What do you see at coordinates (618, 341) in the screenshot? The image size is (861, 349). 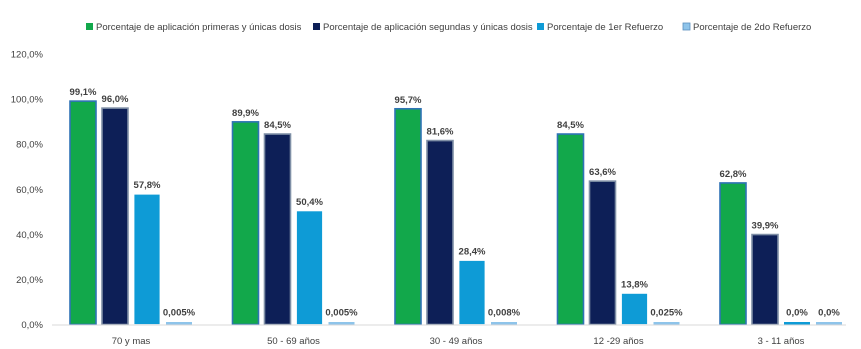 I see `category-label: 12 -29 años` at bounding box center [618, 341].